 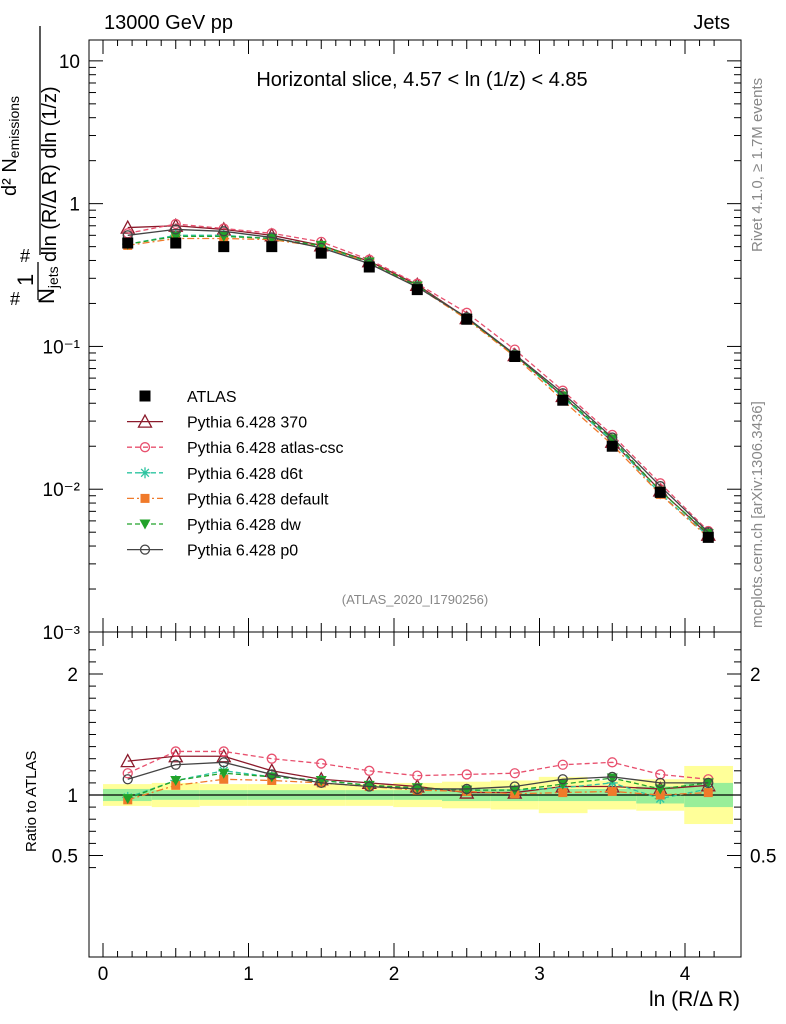 What do you see at coordinates (65, 857) in the screenshot?
I see `ratio-tick-label: 0.5` at bounding box center [65, 857].